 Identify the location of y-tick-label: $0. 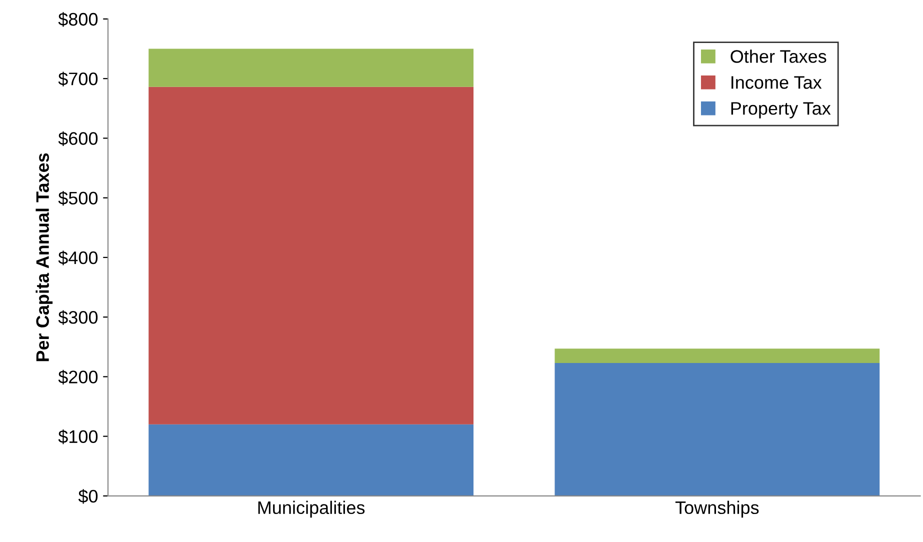
(88, 496).